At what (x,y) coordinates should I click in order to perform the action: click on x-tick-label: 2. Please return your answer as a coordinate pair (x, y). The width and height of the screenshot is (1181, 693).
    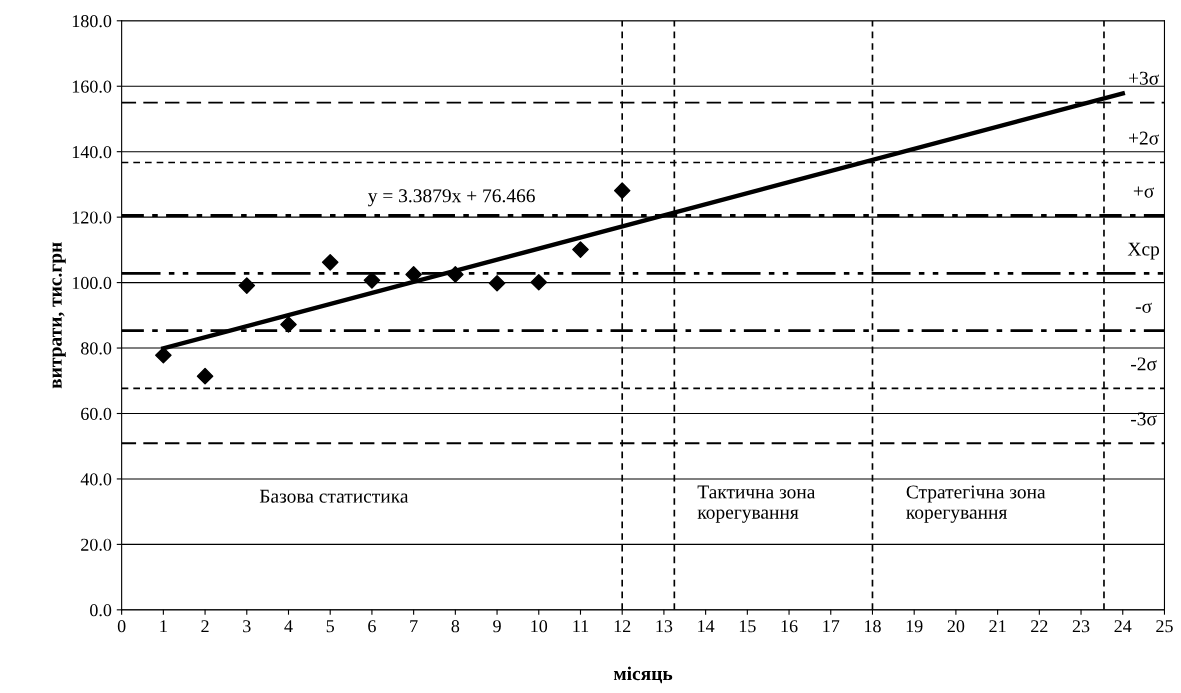
    Looking at the image, I should click on (205, 626).